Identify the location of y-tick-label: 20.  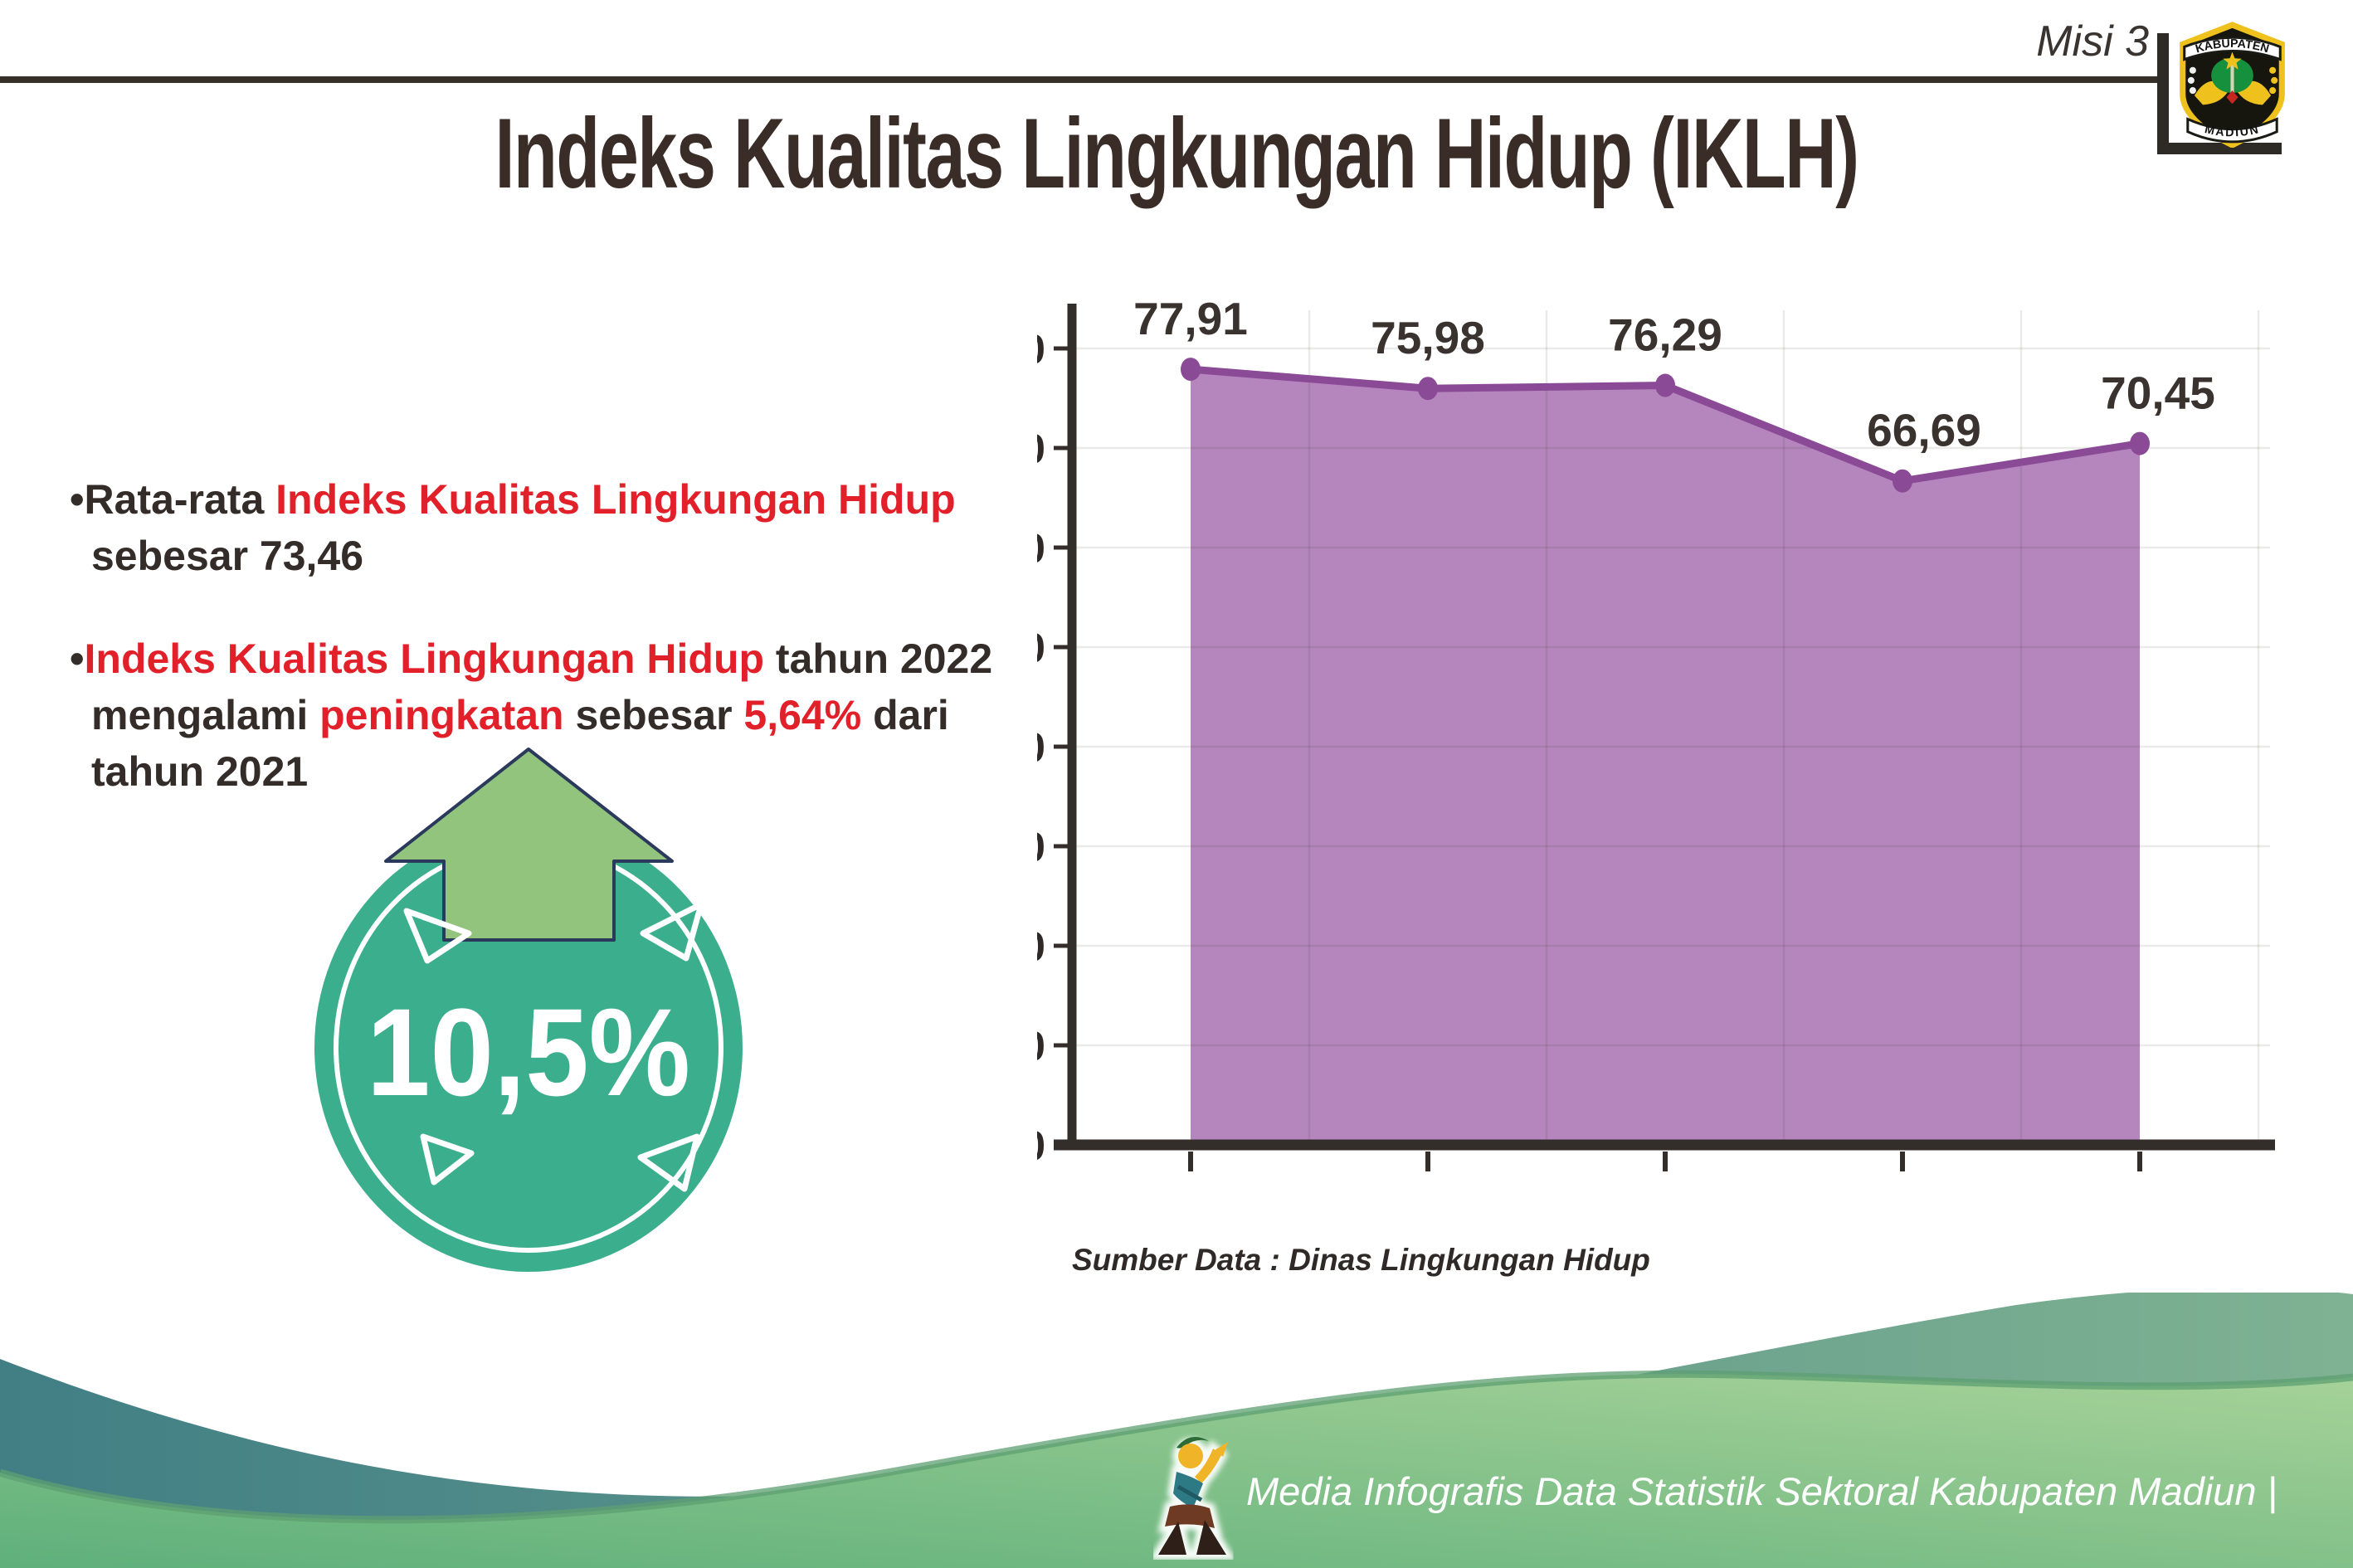
(1041, 946).